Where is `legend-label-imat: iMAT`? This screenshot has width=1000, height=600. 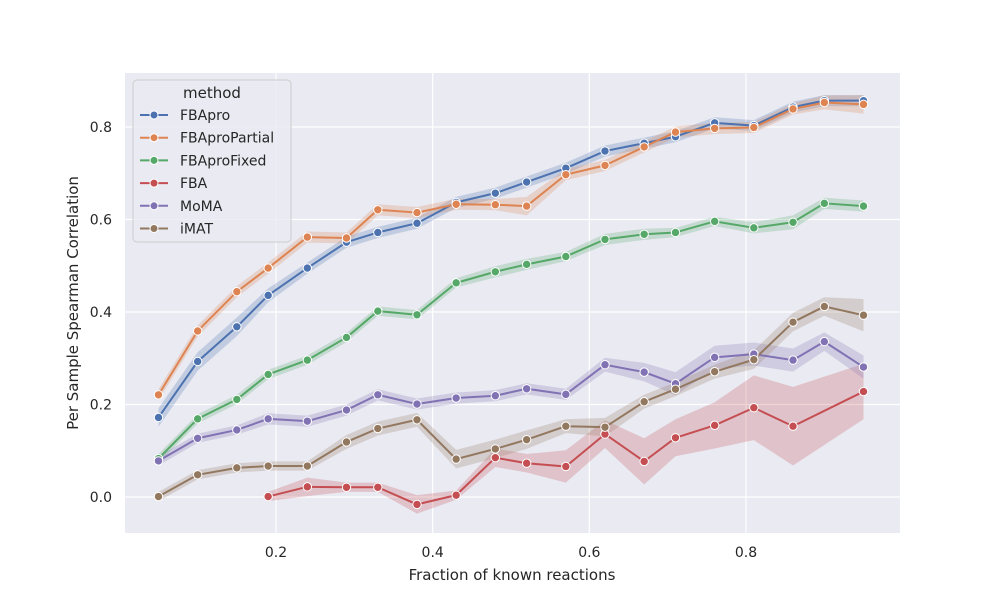
legend-label-imat: iMAT is located at coordinates (196, 230).